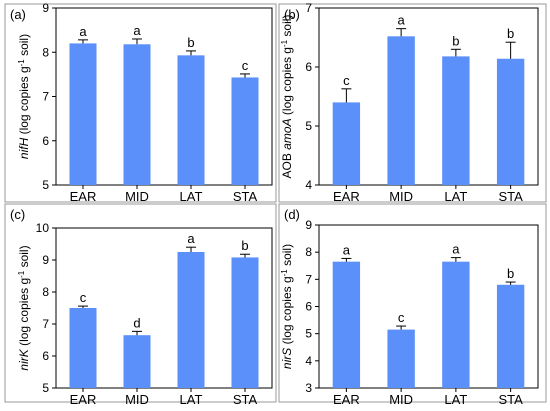 This screenshot has width=550, height=411. What do you see at coordinates (136, 322) in the screenshot?
I see `significance-letter: d` at bounding box center [136, 322].